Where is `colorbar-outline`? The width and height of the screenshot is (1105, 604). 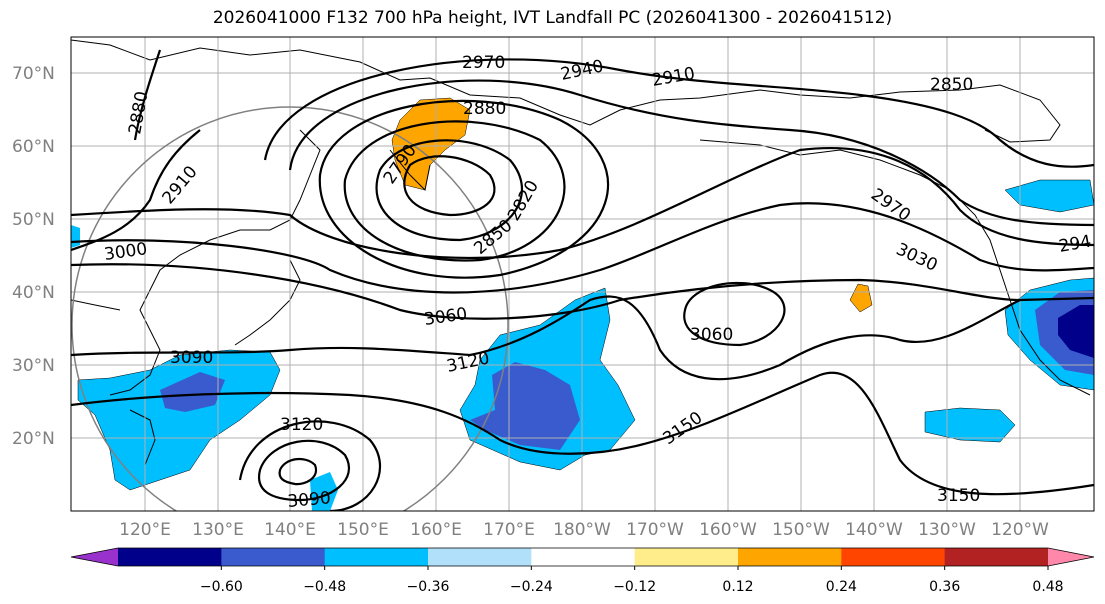
colorbar-outline is located at coordinates (582, 557).